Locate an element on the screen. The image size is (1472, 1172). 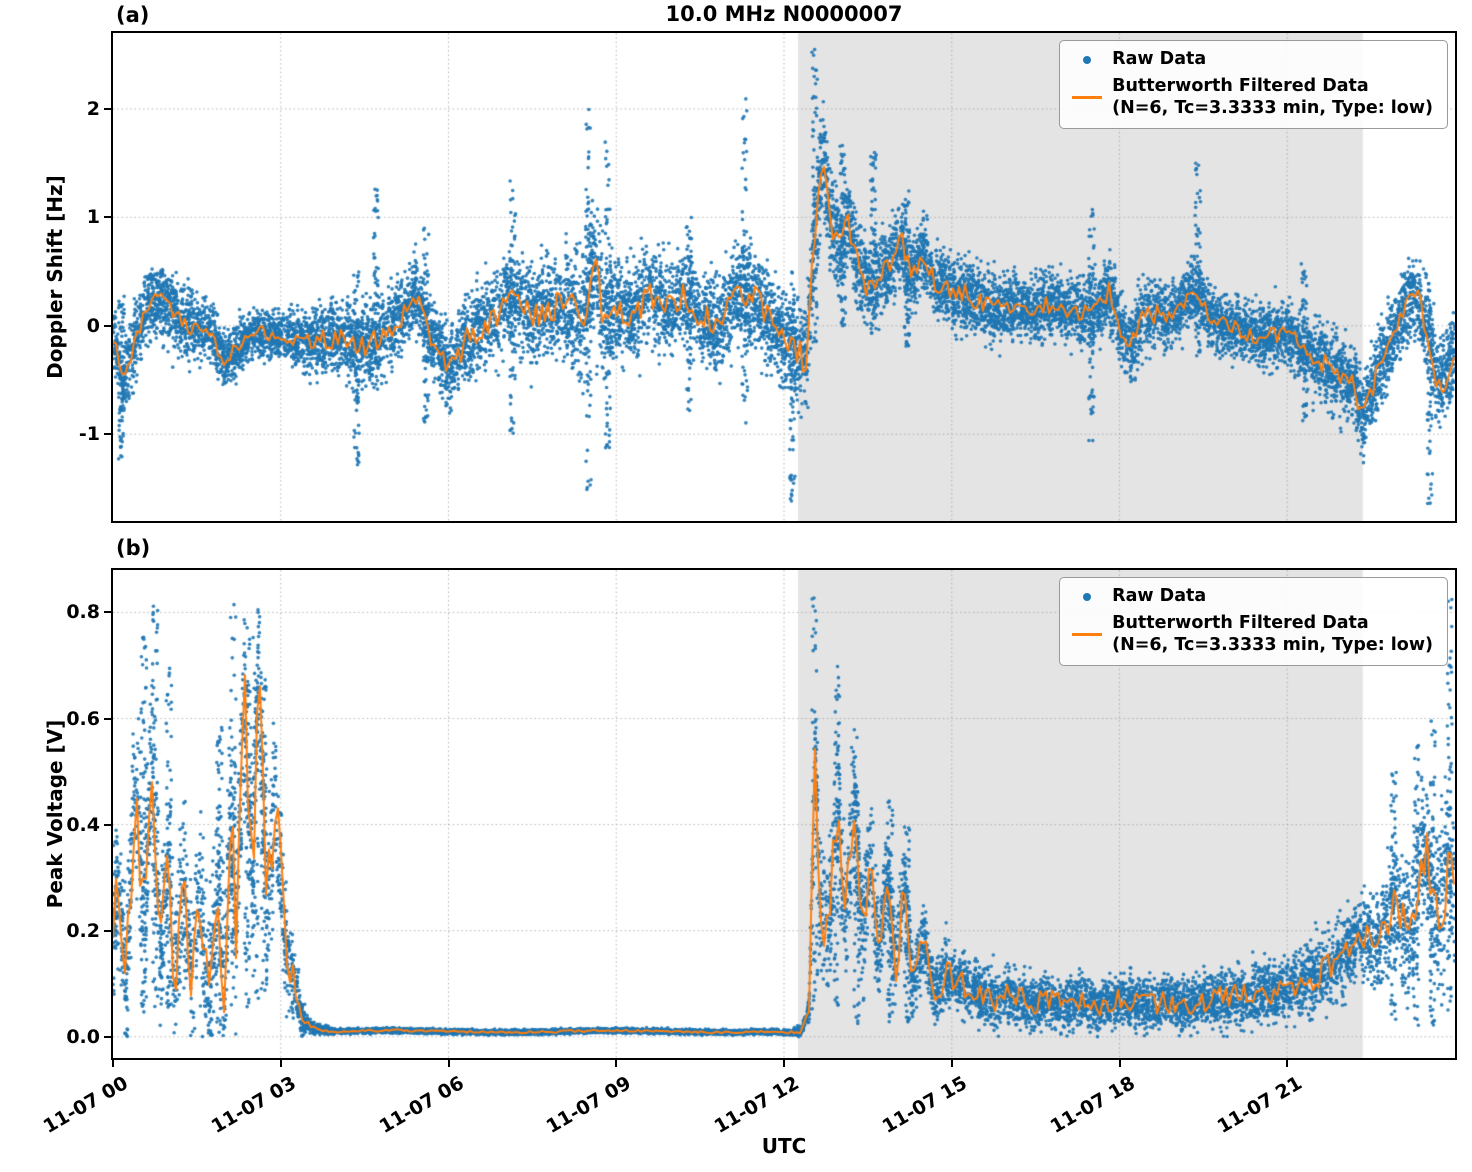
panel-a-ylabel: Doppler Shift [Hz] is located at coordinates (55, 277).